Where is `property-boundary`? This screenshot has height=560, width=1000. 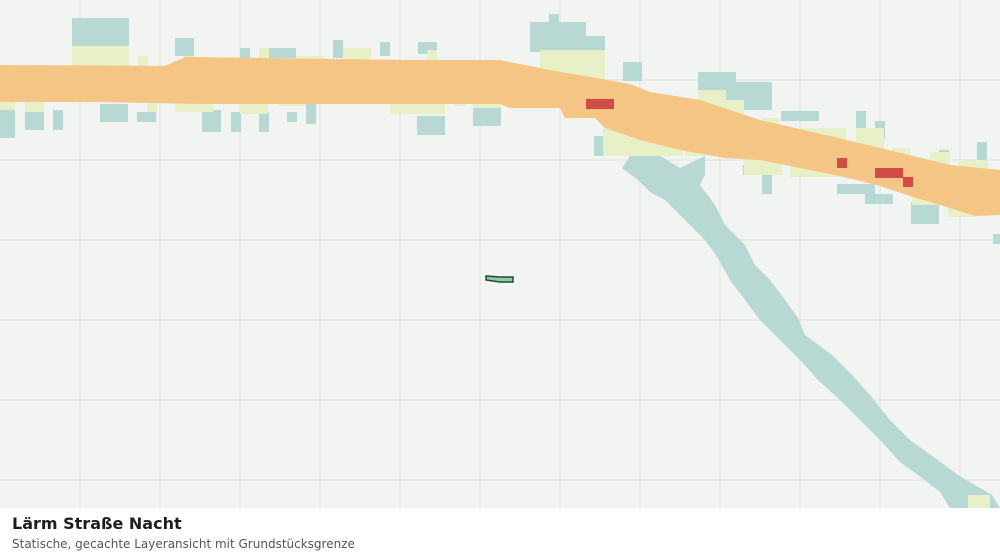 property-boundary is located at coordinates (499, 279).